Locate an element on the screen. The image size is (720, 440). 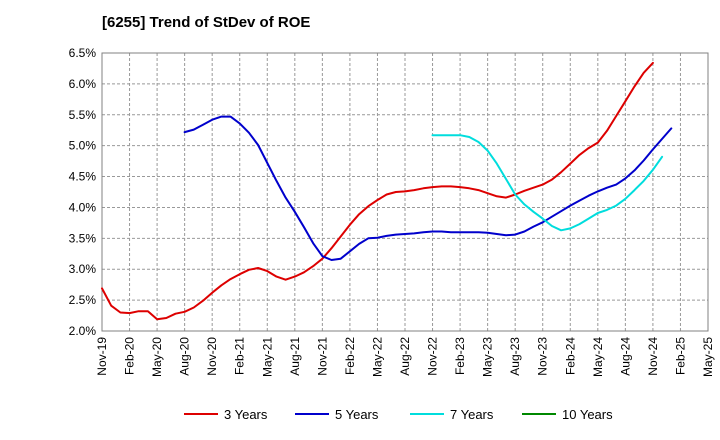
series-line-7-years is located at coordinates (547, 183).